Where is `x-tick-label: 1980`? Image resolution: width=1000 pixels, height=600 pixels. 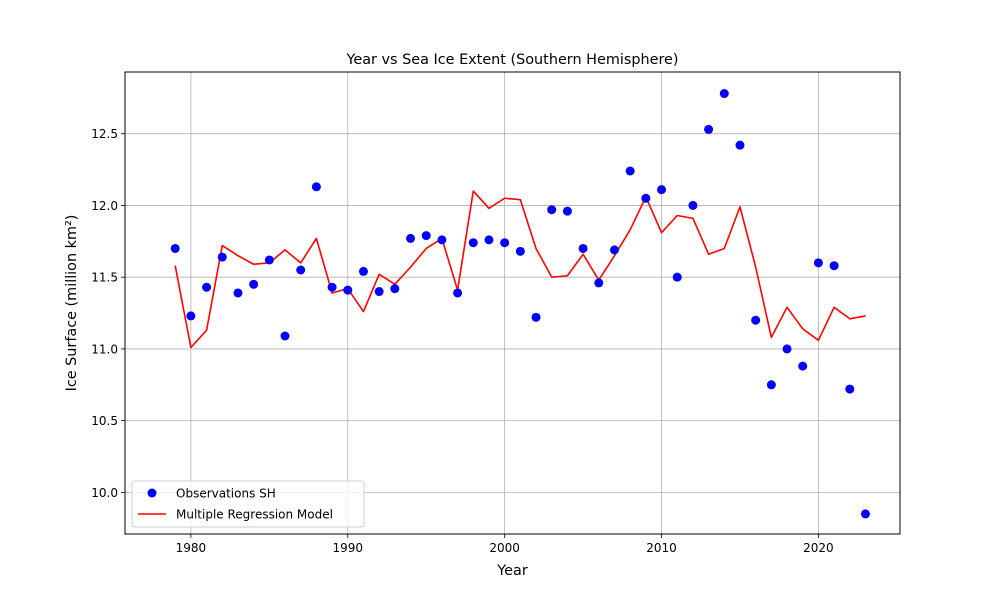 x-tick-label: 1980 is located at coordinates (191, 548).